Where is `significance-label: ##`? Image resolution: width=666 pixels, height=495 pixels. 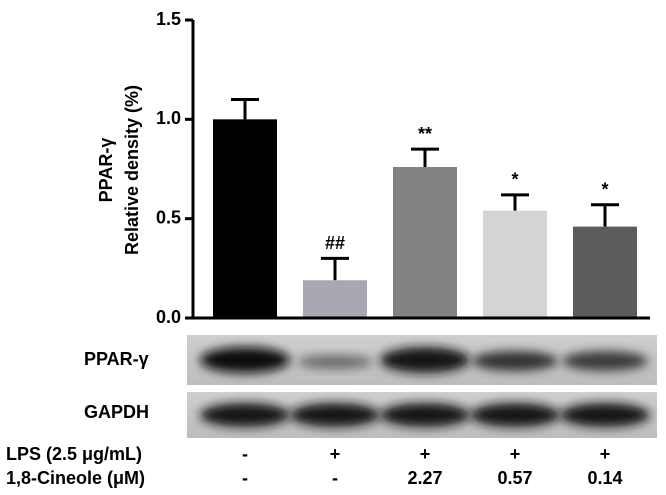
significance-label: ## is located at coordinates (335, 243).